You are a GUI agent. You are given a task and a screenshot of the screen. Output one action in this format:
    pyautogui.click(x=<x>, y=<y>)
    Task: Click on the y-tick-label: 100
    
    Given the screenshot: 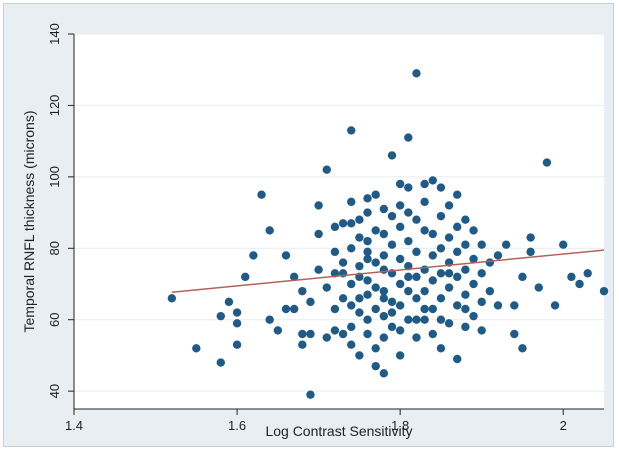 What is the action you would take?
    pyautogui.click(x=54, y=177)
    